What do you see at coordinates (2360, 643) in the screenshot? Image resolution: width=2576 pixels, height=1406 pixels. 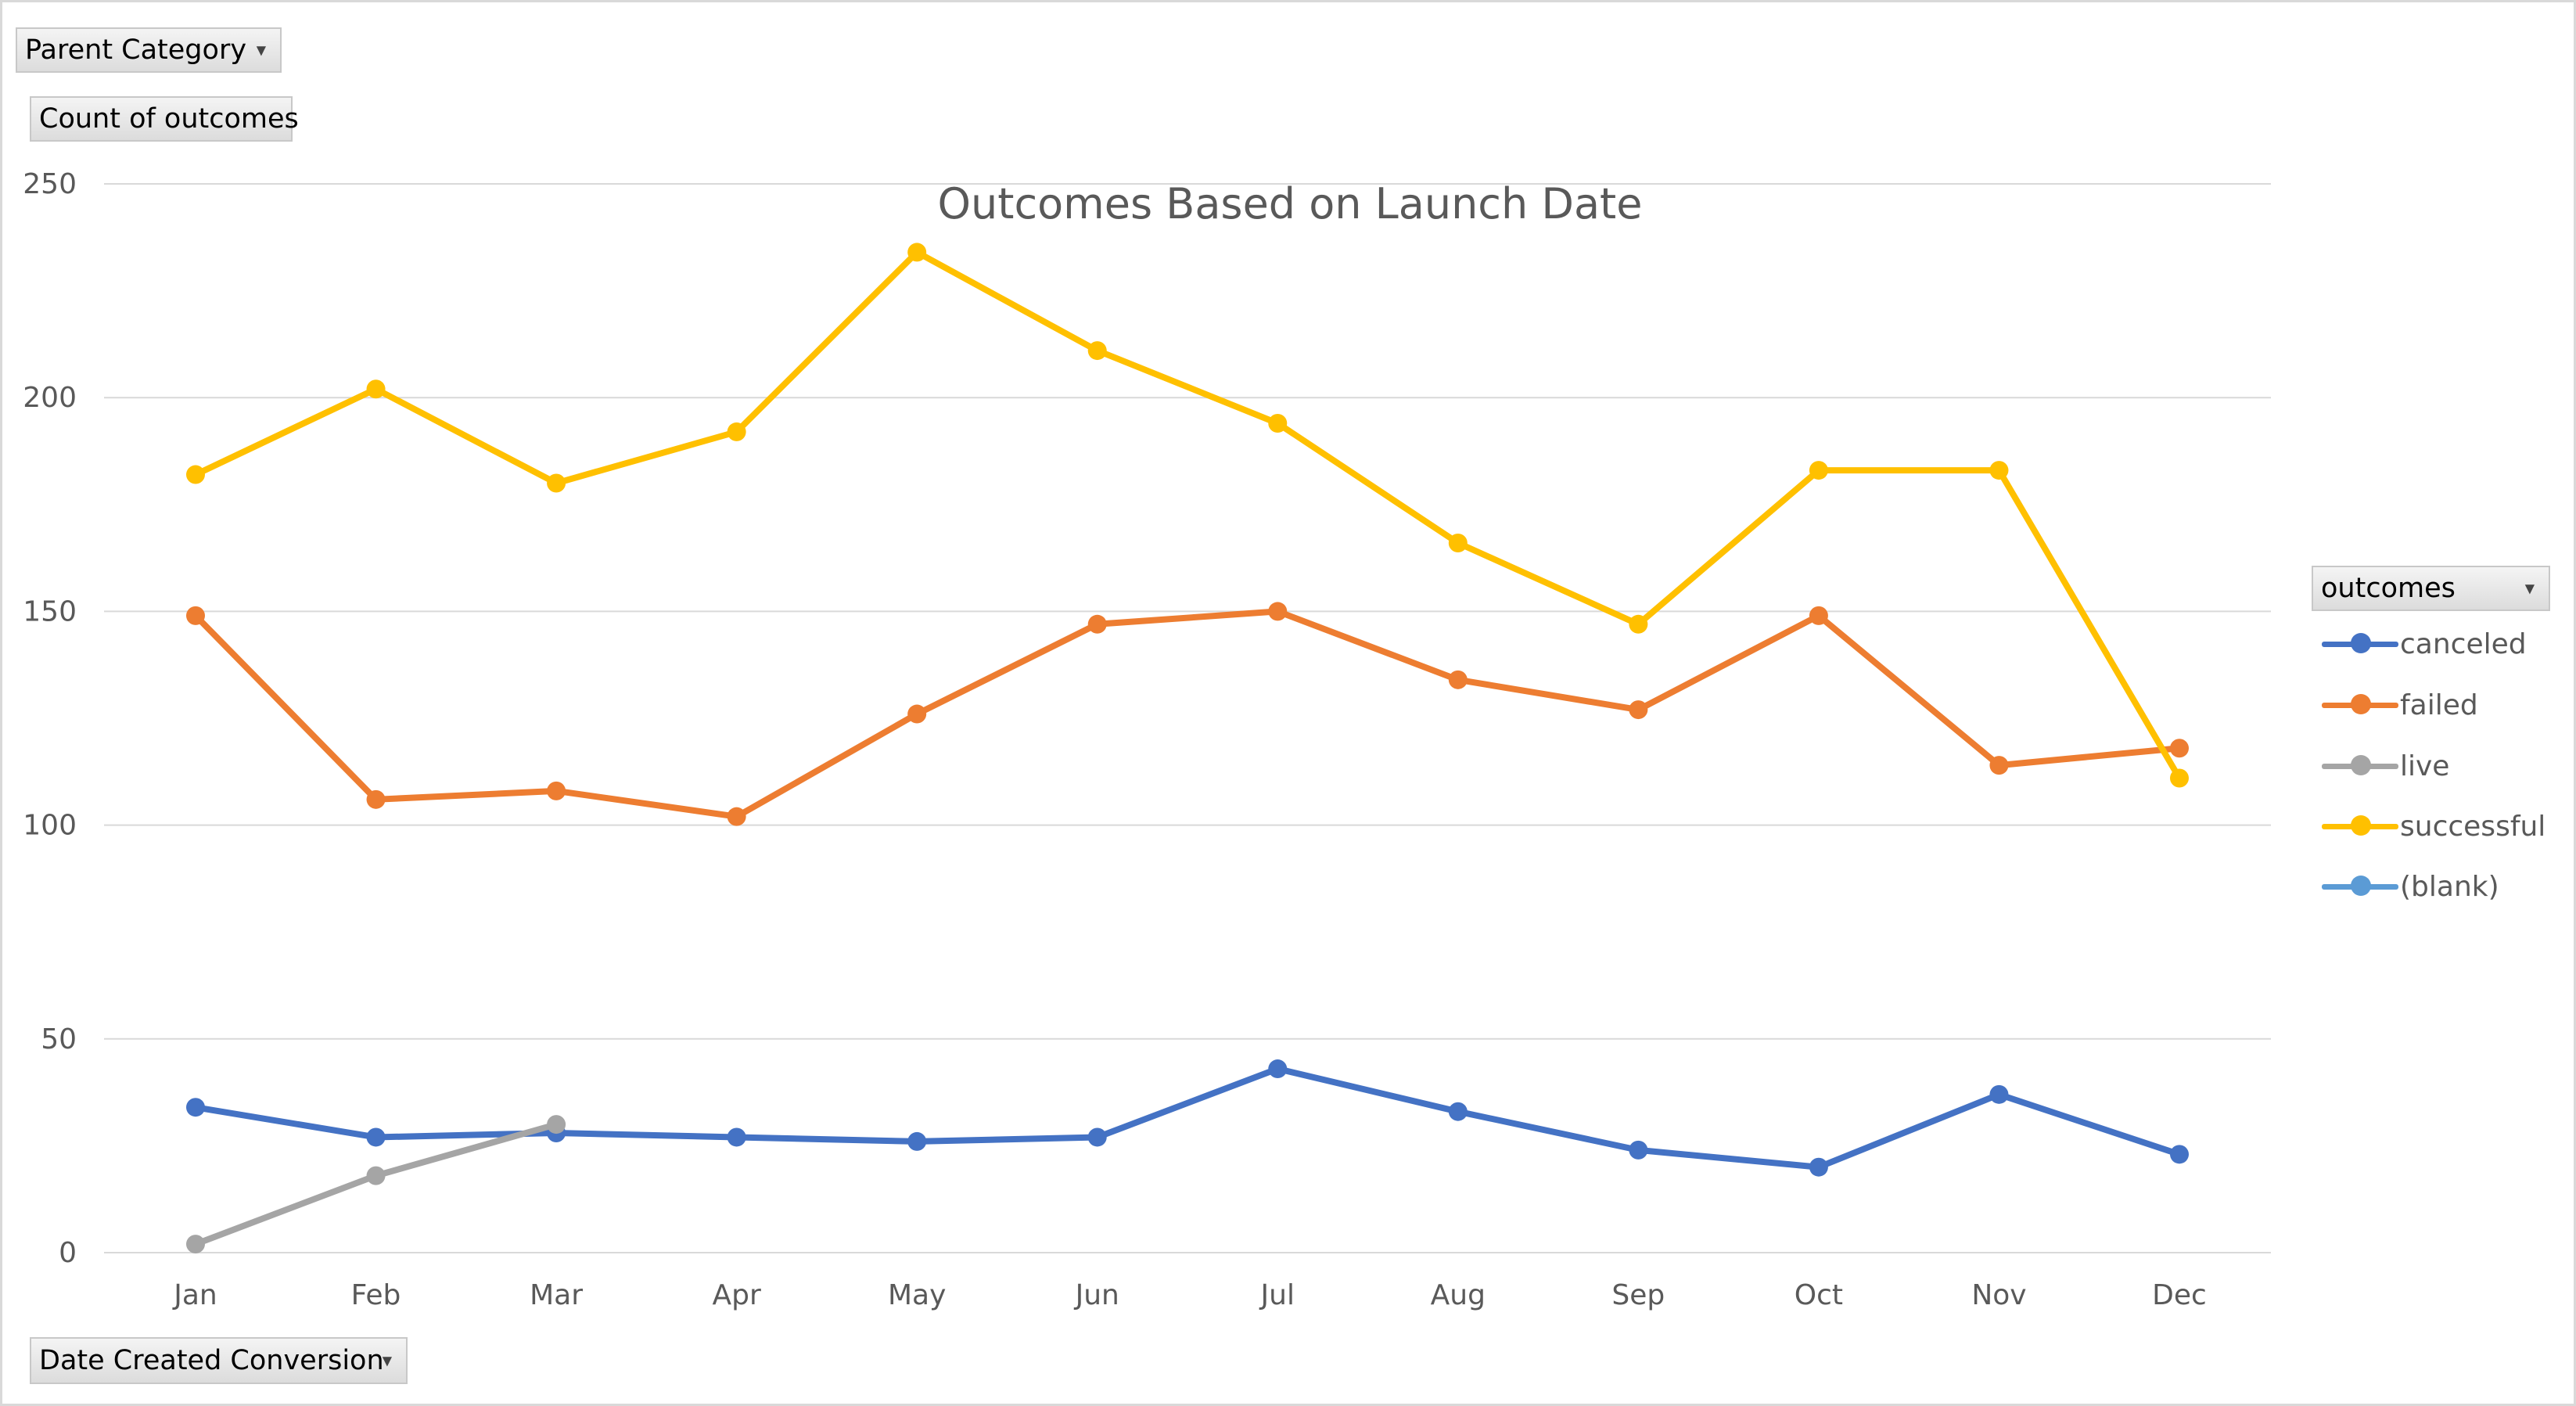 I see `legend-swatch-canceled` at bounding box center [2360, 643].